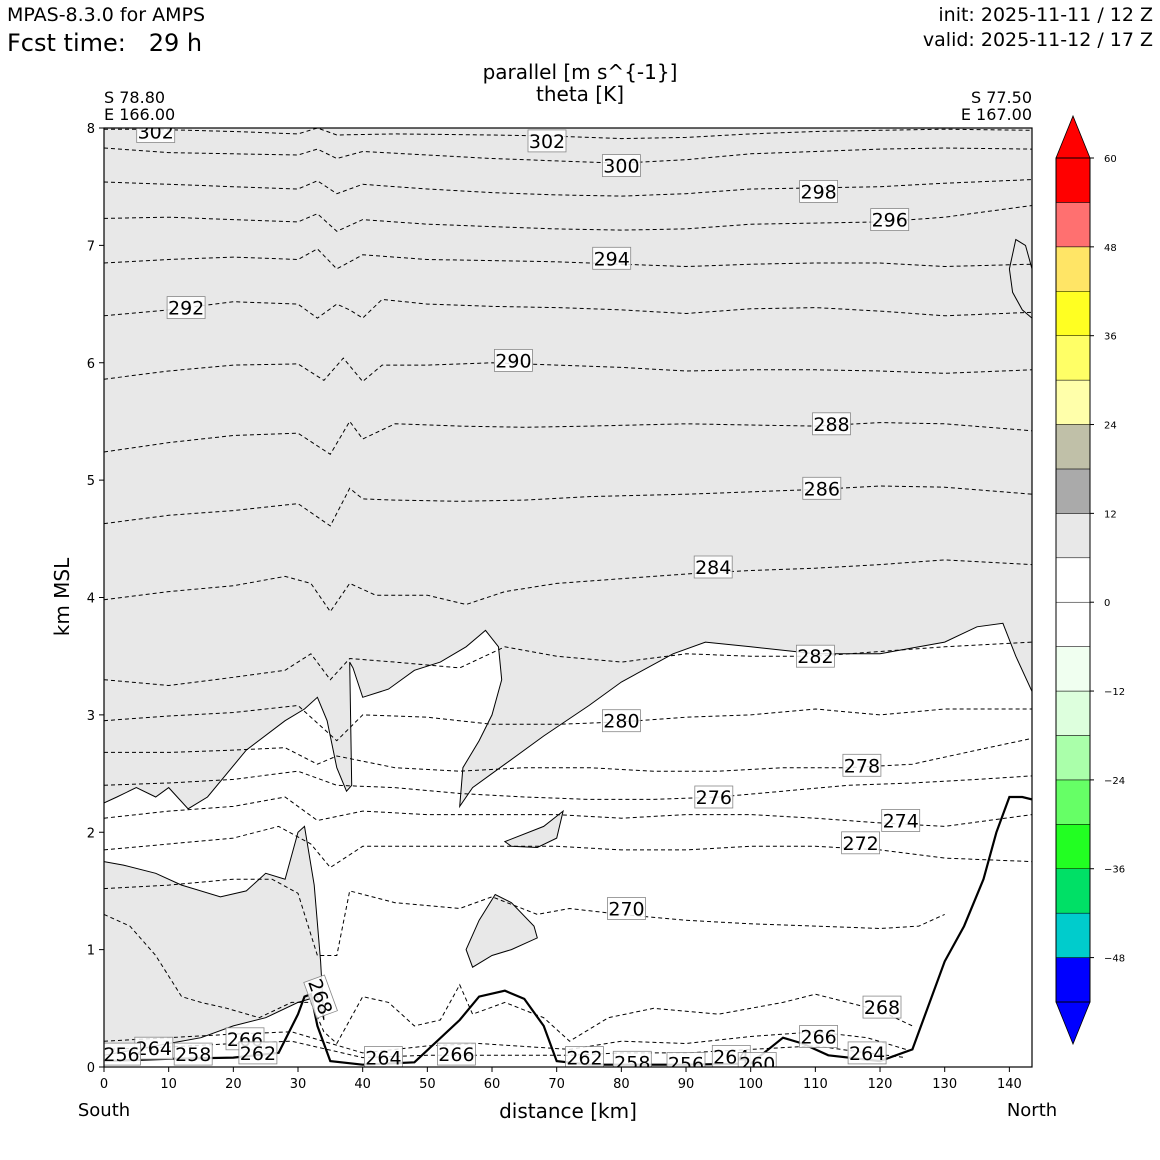 This screenshot has height=1160, width=1160. I want to click on colorbar-over-arrow, so click(1073, 136).